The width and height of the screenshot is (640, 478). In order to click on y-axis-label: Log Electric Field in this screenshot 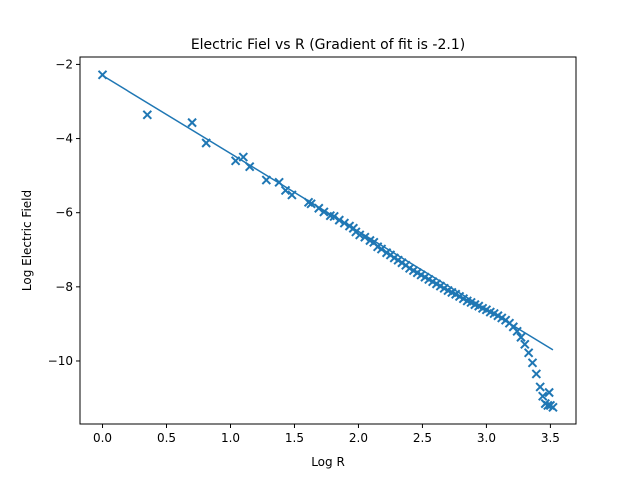, I will do `click(27, 240)`.